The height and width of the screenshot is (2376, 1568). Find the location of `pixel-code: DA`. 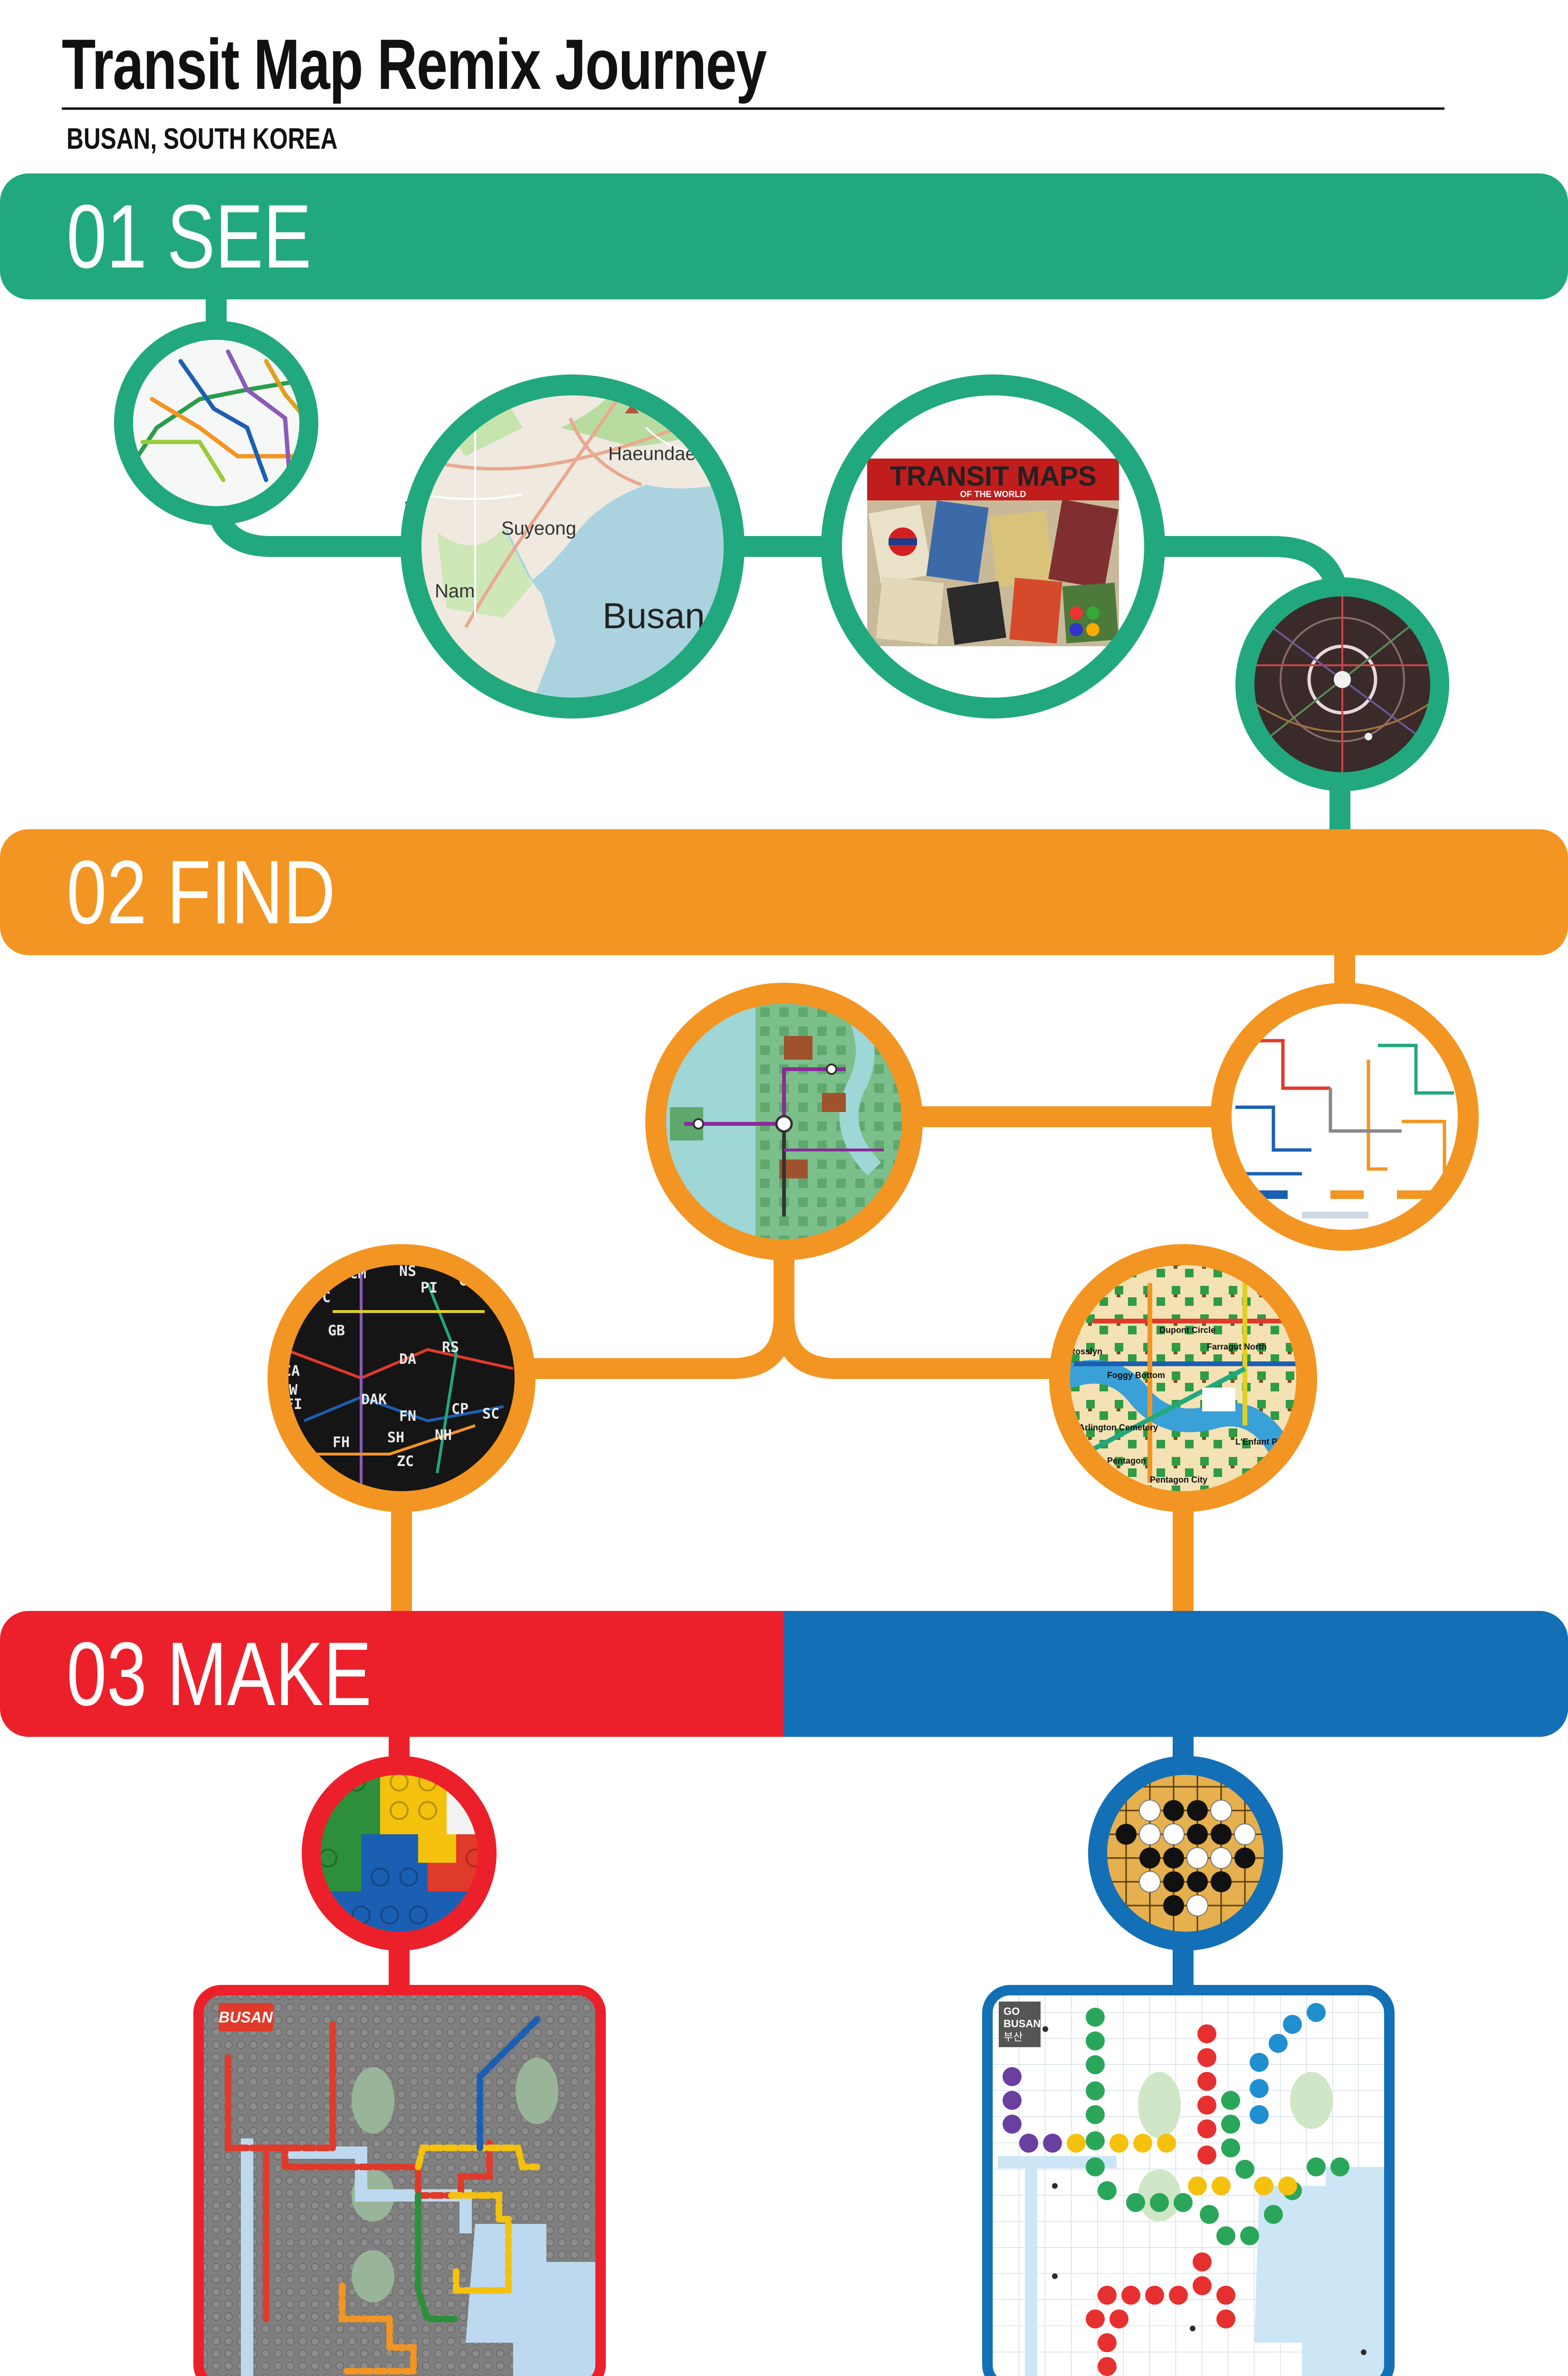

pixel-code: DA is located at coordinates (408, 1359).